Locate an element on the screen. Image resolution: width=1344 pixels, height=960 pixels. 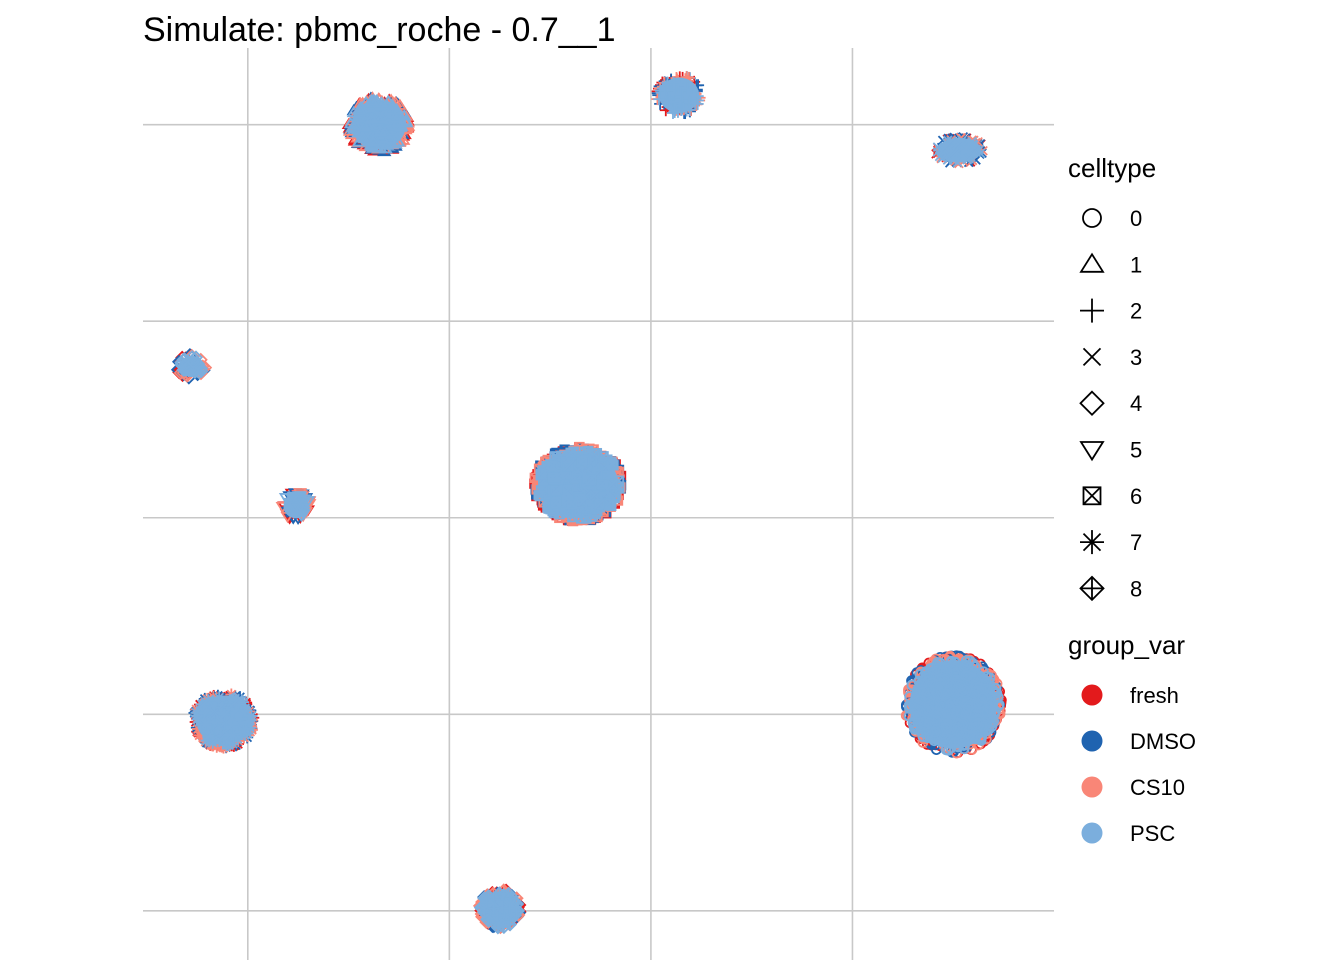
chart-title: Simulate: pbmc_roche - 0.7__1 is located at coordinates (379, 30).